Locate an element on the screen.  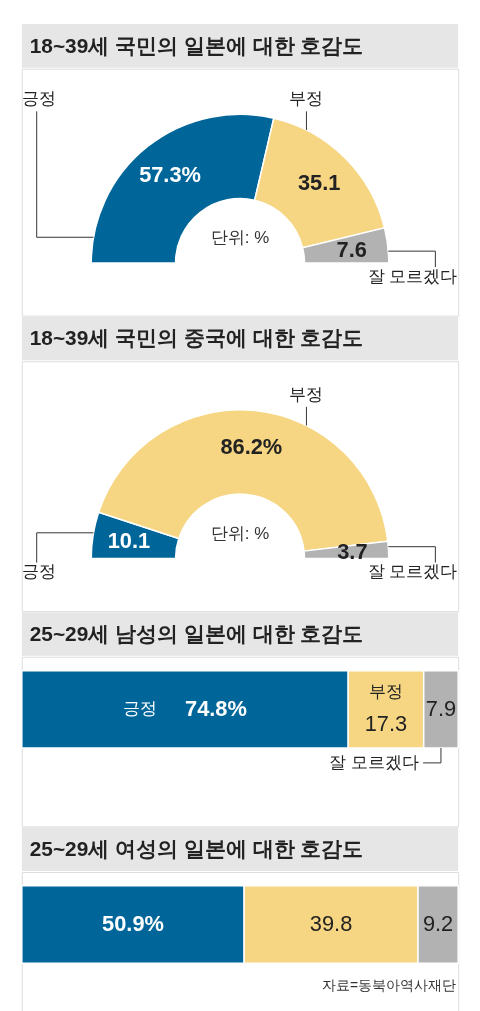
data-label: 17.3 is located at coordinates (386, 724).